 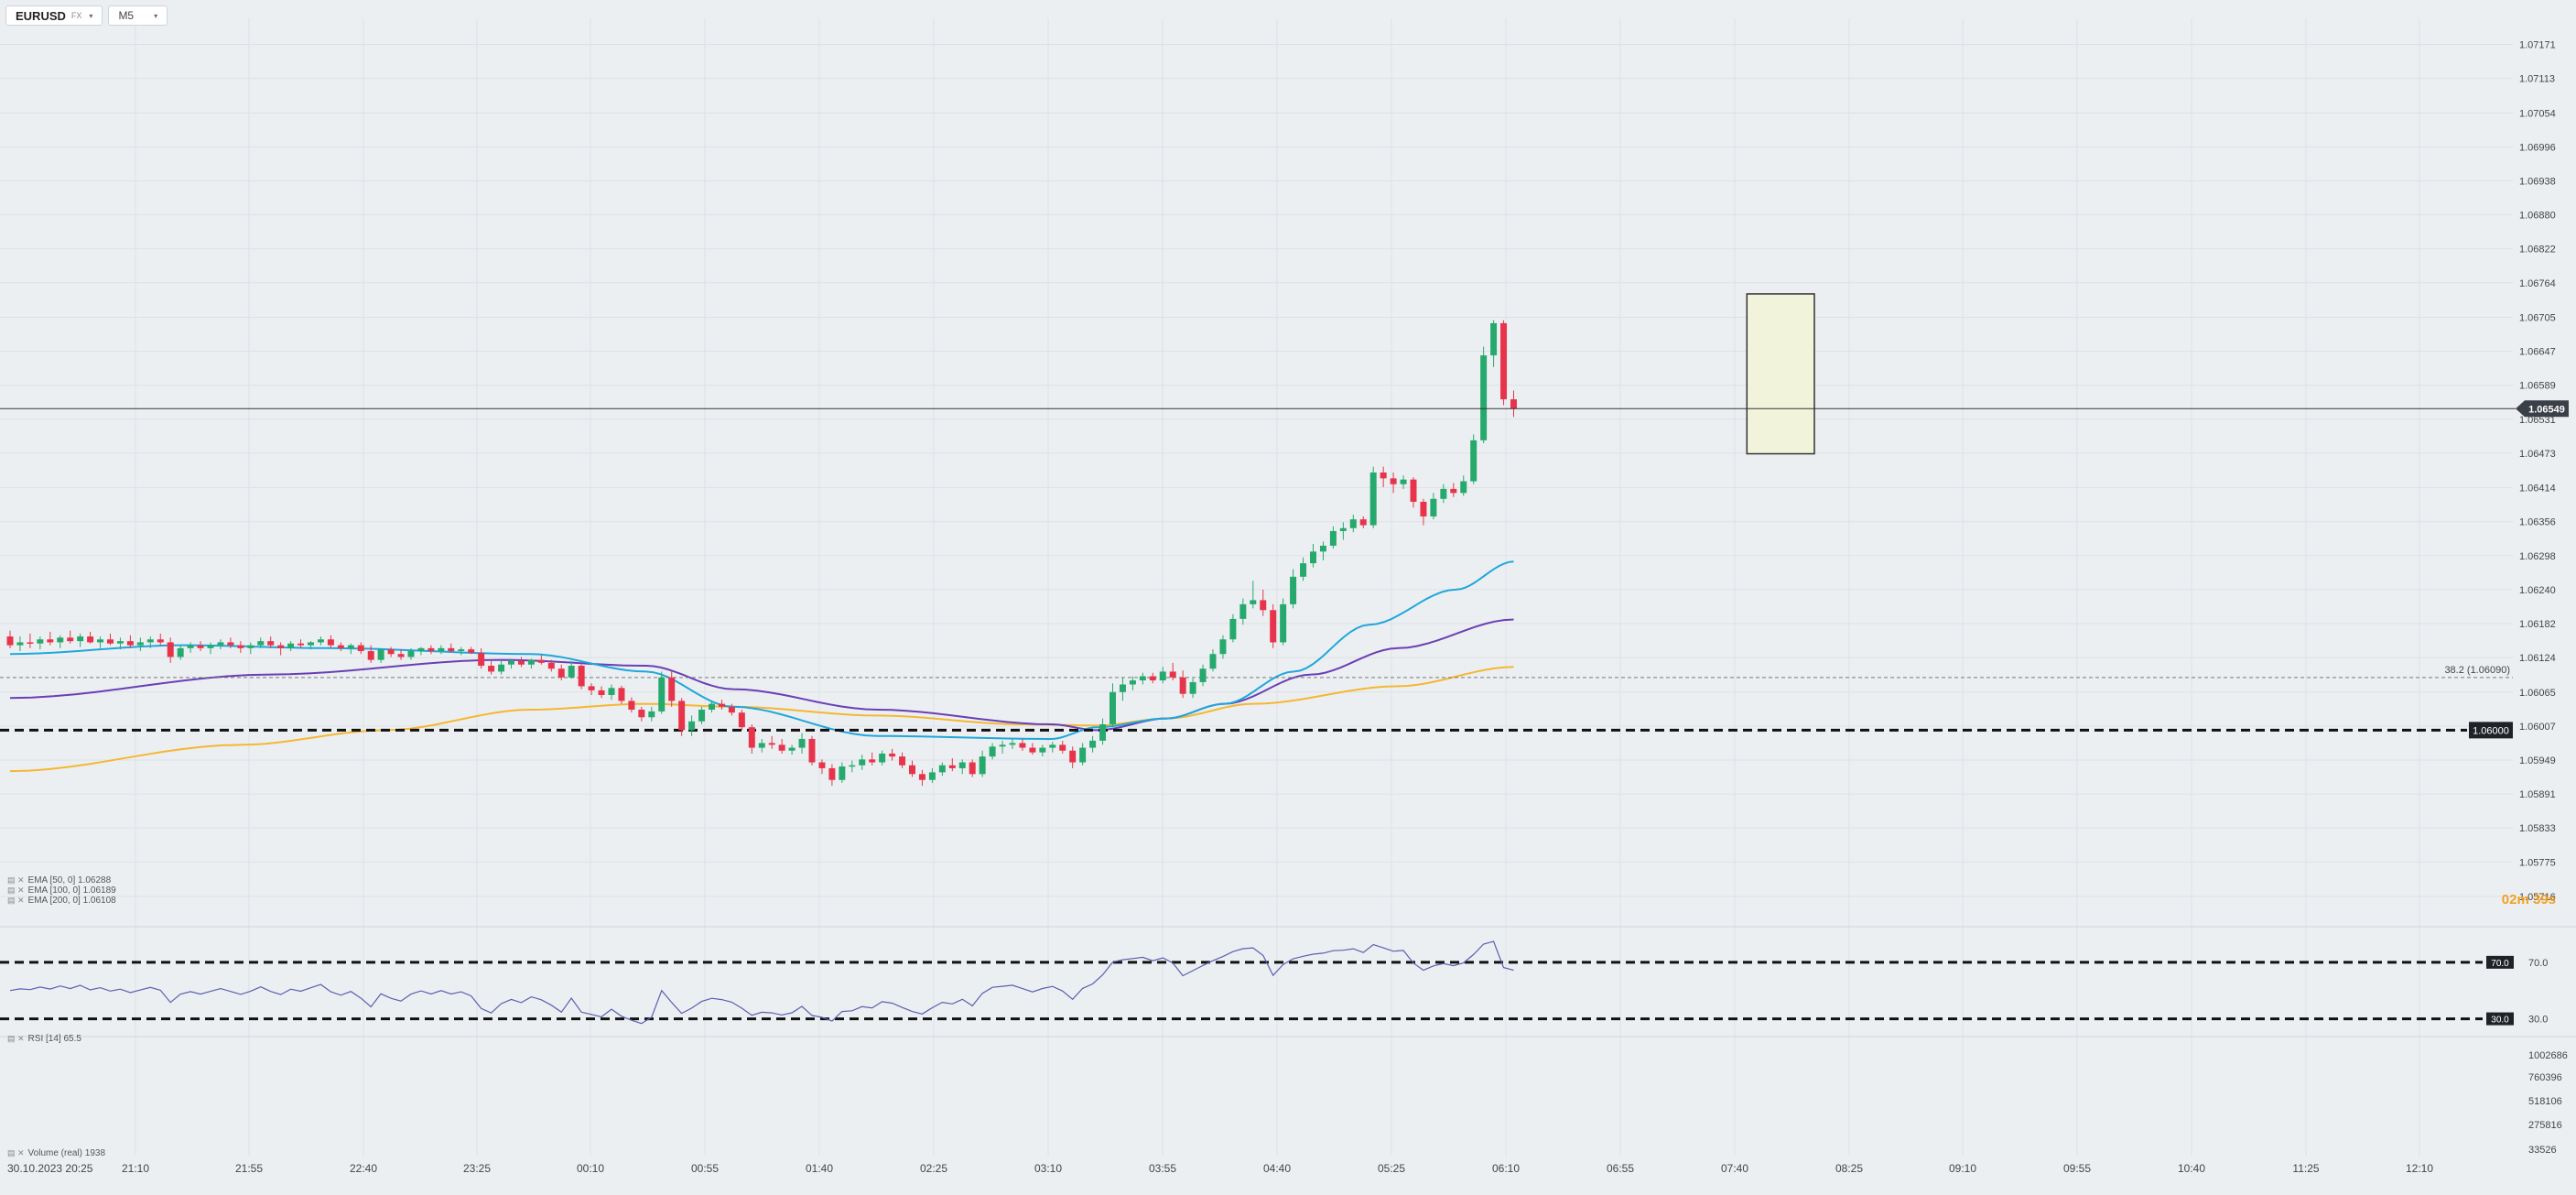 I want to click on rsi-legend: ▤ ✕ RSI [14] 65.5, so click(x=44, y=1039).